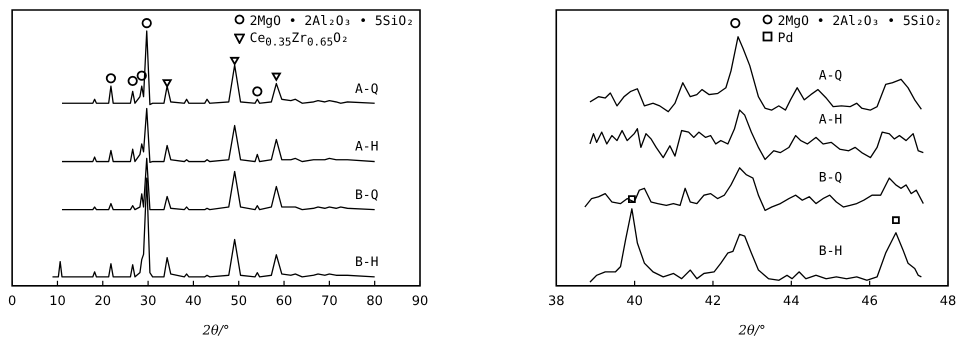 The height and width of the screenshot is (347, 970). Describe the element at coordinates (103, 301) in the screenshot. I see `x-tick-label: 20` at that location.